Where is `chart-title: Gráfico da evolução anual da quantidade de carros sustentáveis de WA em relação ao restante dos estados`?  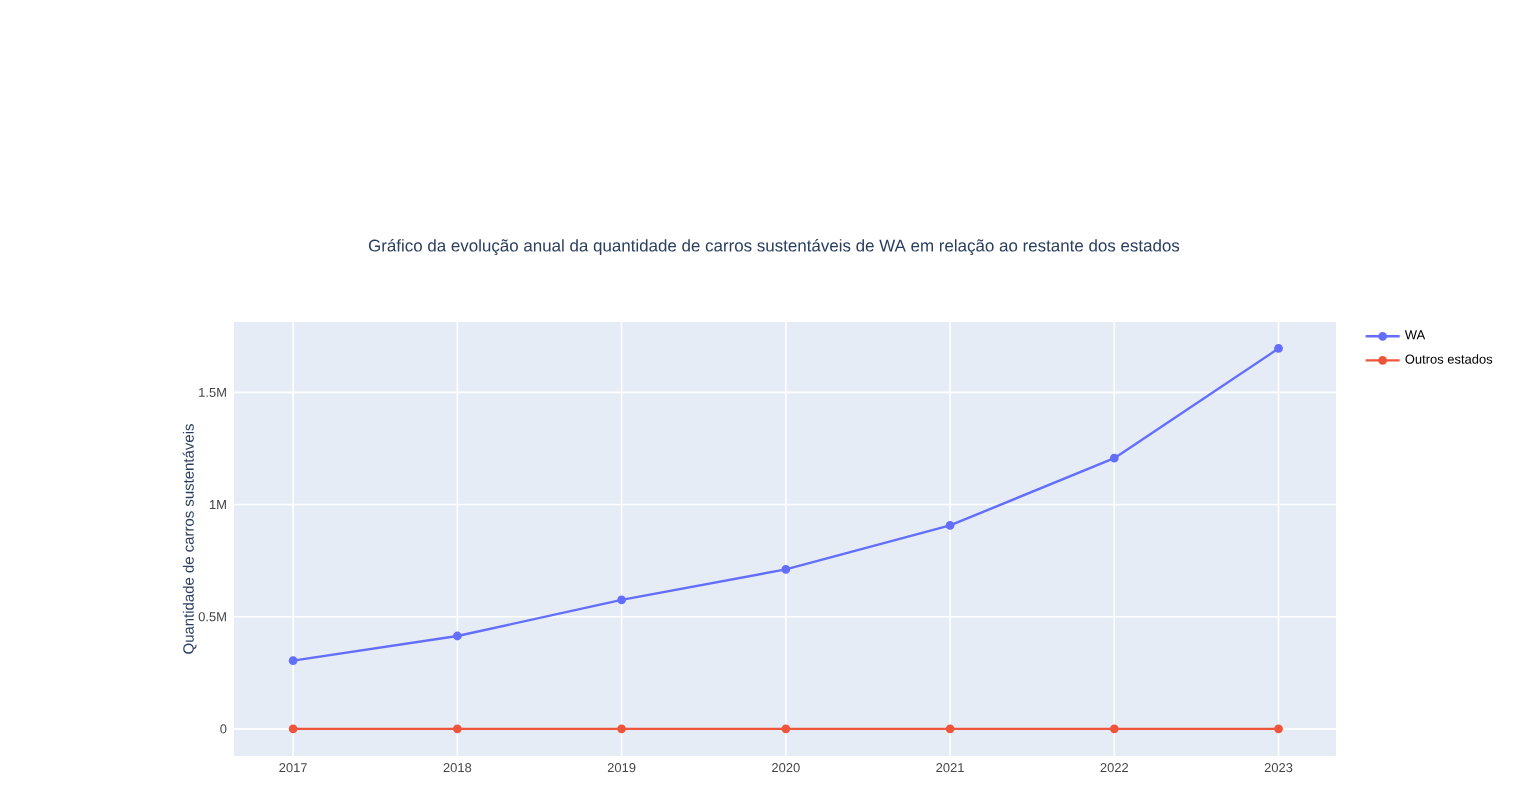 chart-title: Gráfico da evolução anual da quantidade de carros sustentáveis de WA em relação ao restante dos estados is located at coordinates (774, 246).